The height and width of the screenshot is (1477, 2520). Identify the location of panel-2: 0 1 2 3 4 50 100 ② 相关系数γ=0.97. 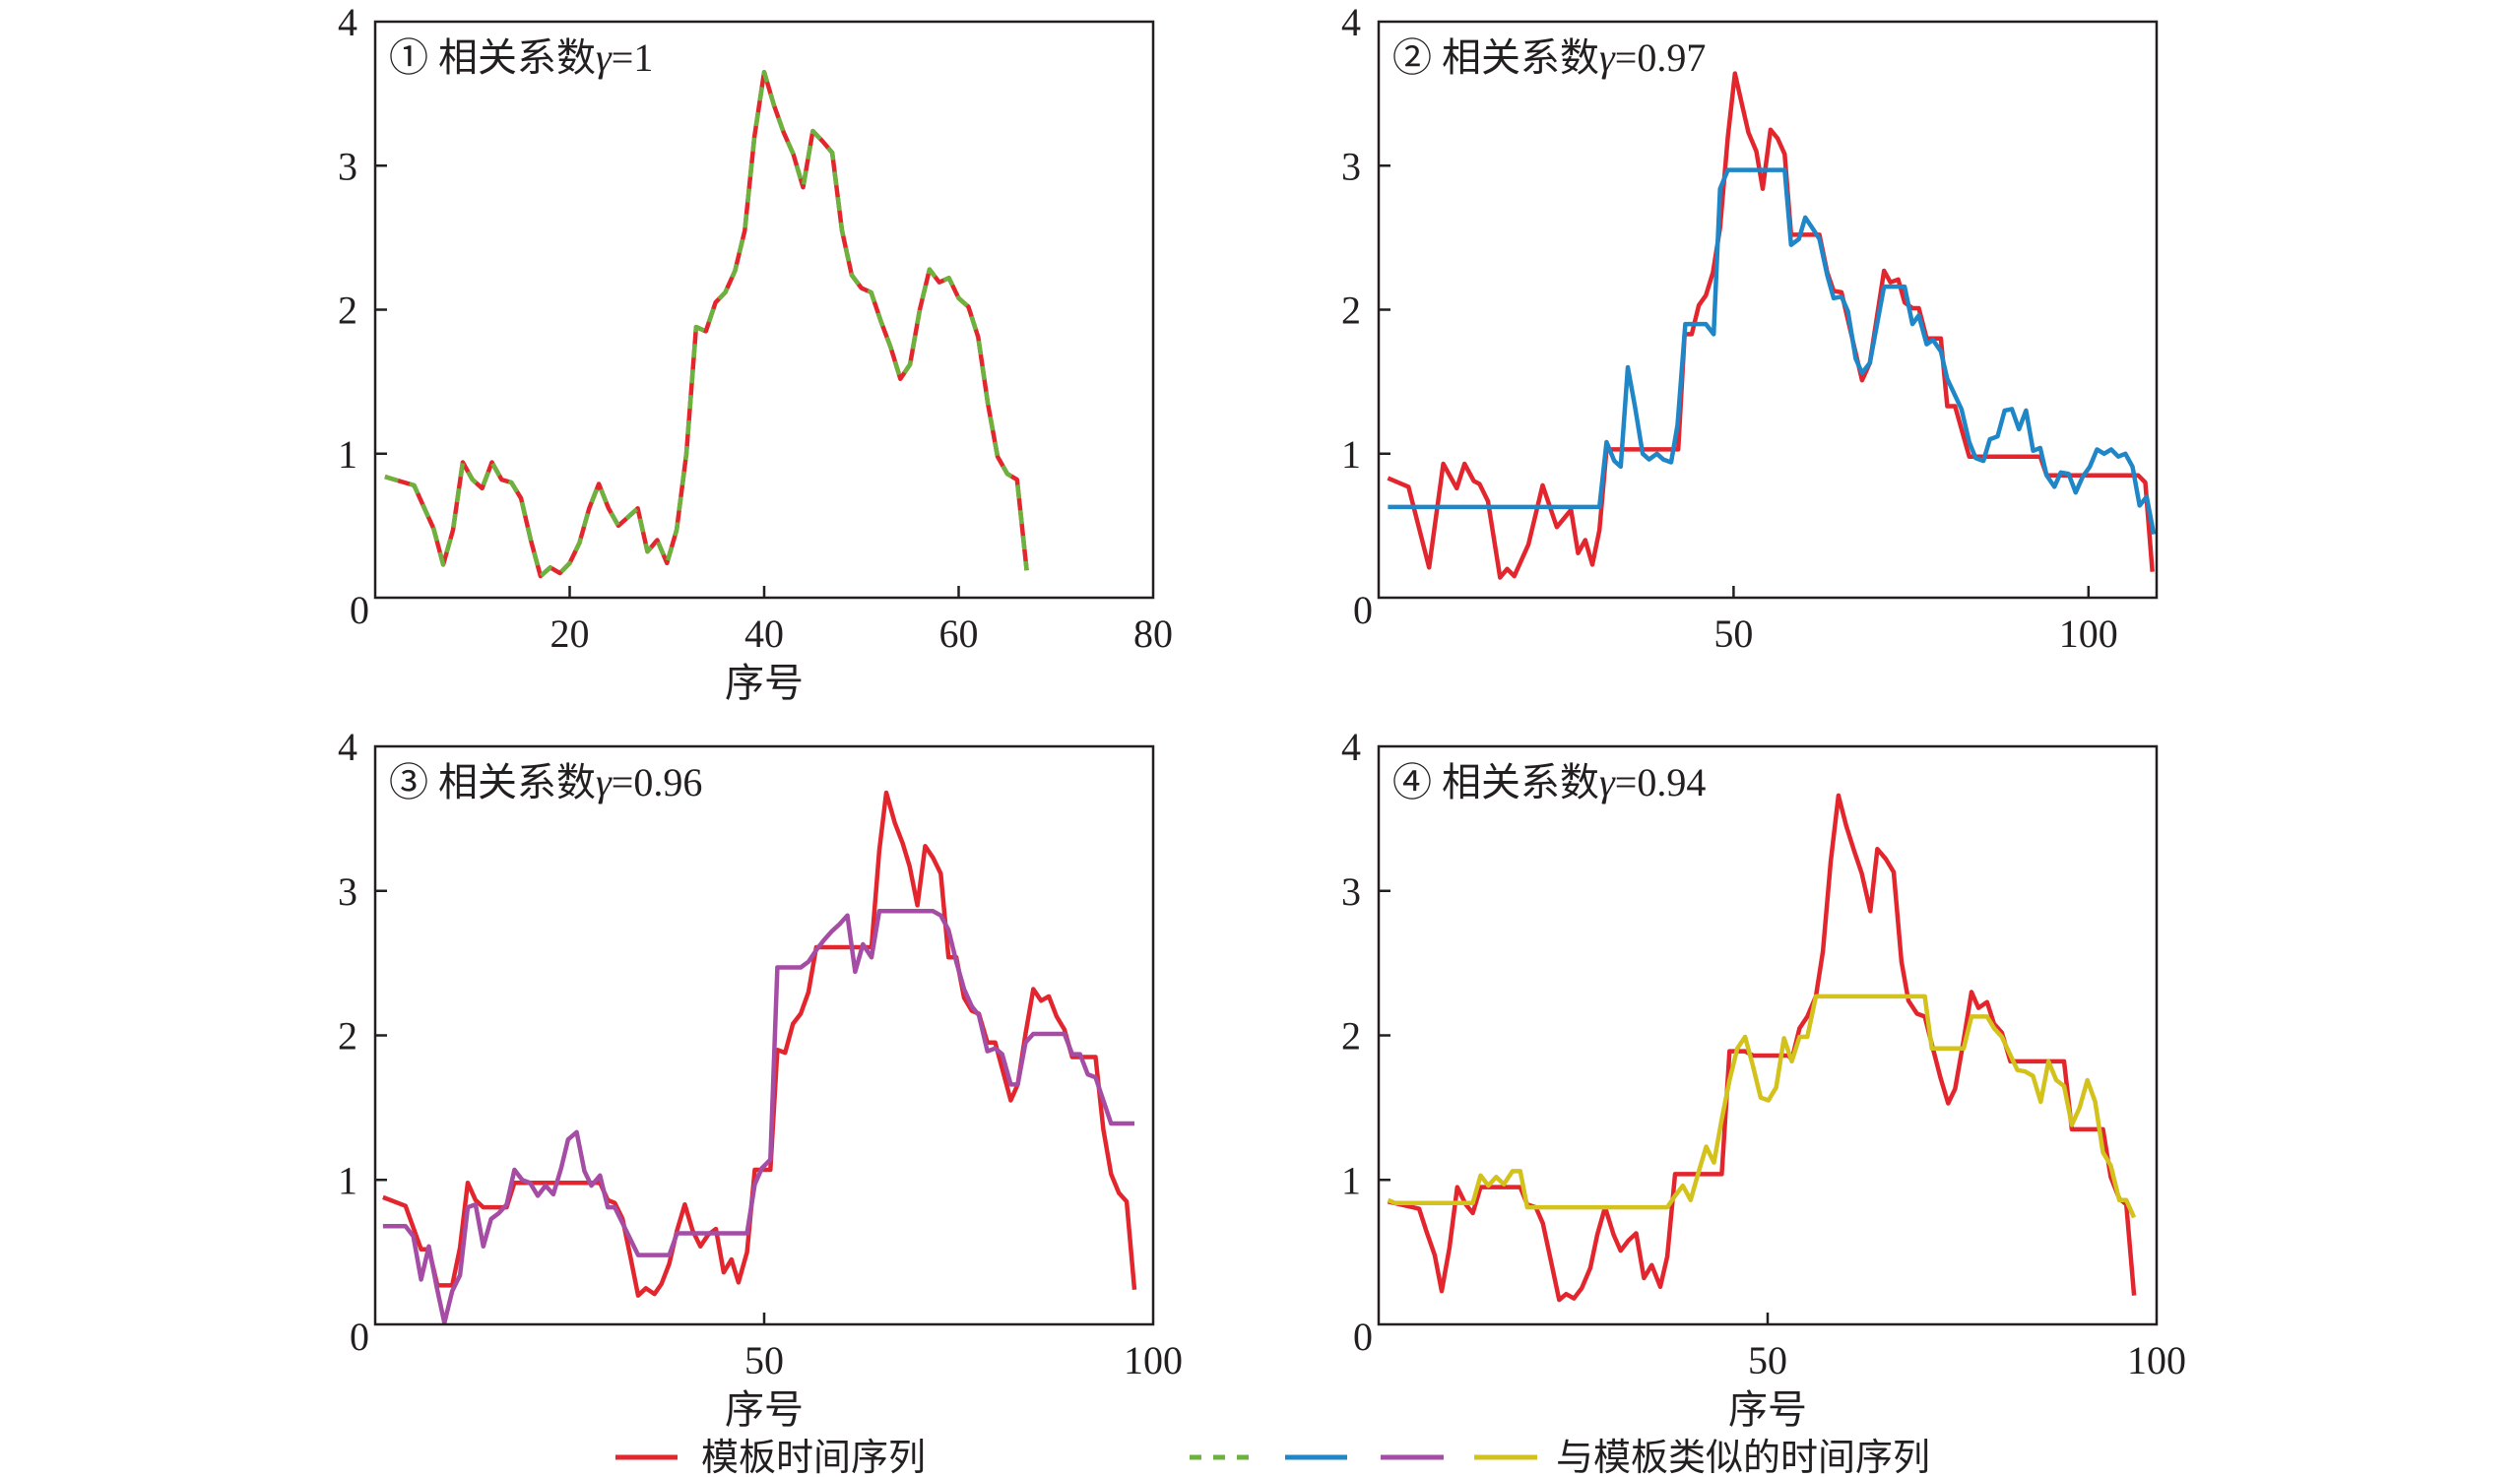
(1750, 328).